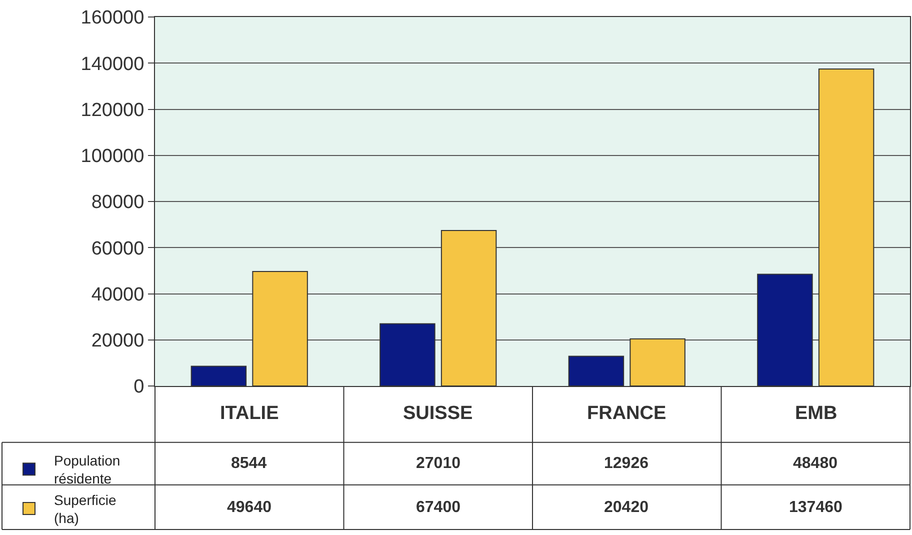 Image resolution: width=912 pixels, height=535 pixels. I want to click on y-tick-label: 140000, so click(112, 64).